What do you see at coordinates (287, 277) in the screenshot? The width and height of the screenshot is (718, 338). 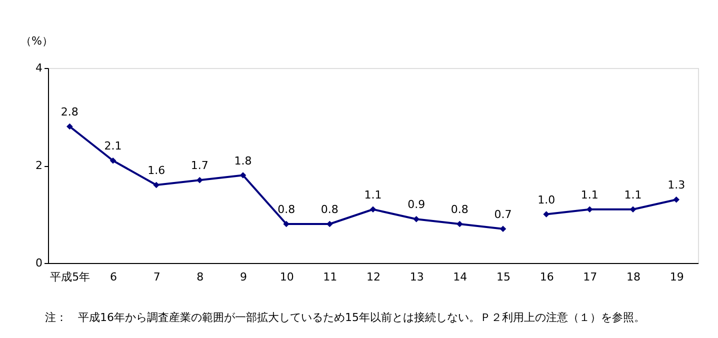 I see `x-tick-label: 10` at bounding box center [287, 277].